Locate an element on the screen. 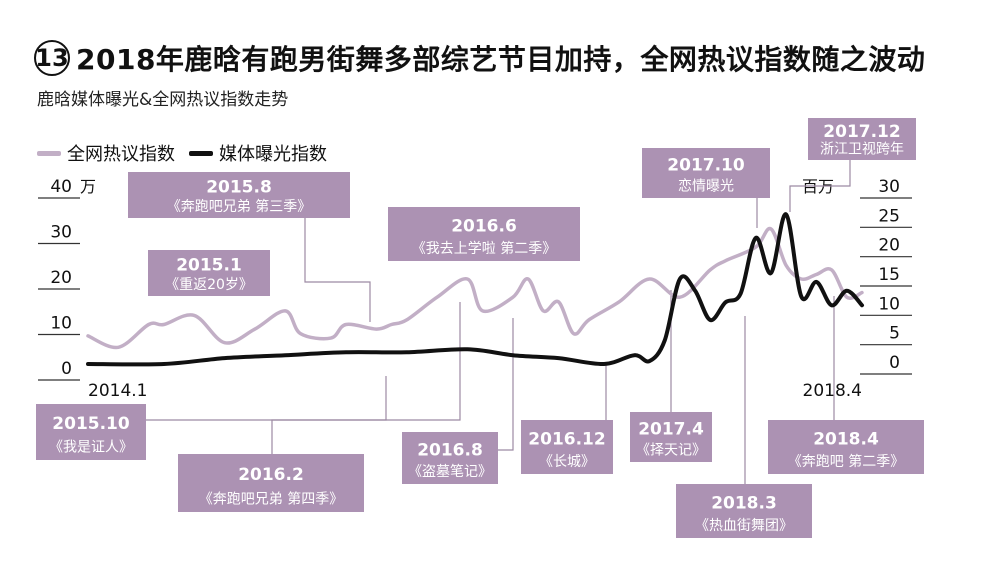 The height and width of the screenshot is (576, 1000). annotation-label-a2017-12: 浙江卫视跨年 is located at coordinates (862, 150).